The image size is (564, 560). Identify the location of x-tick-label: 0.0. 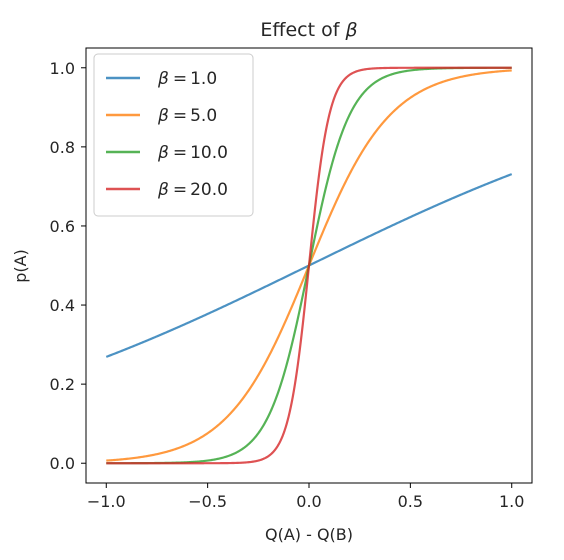
(308, 501).